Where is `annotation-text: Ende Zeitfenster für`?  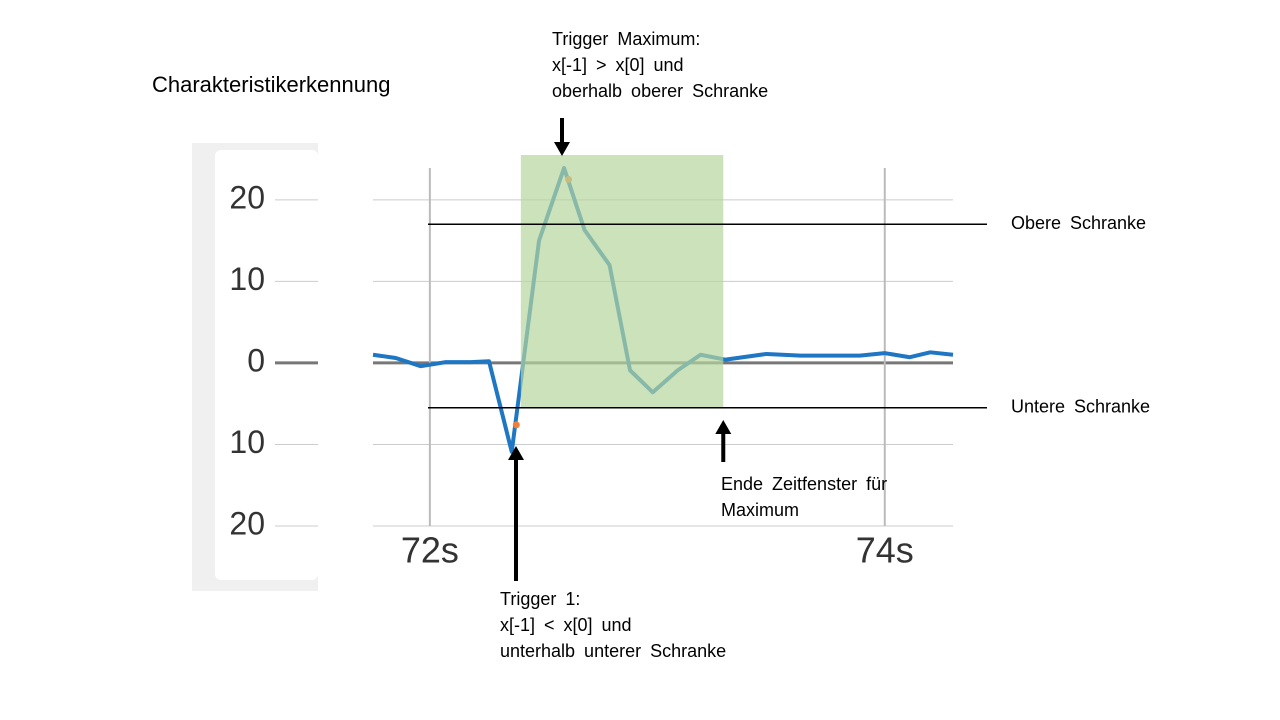
annotation-text: Ende Zeitfenster für is located at coordinates (804, 484).